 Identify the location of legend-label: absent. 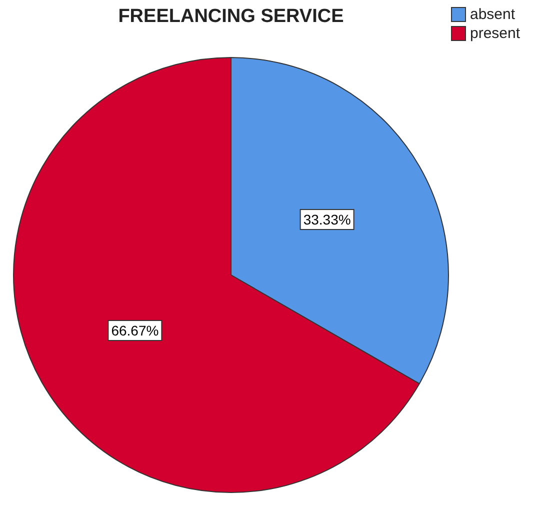
(493, 14).